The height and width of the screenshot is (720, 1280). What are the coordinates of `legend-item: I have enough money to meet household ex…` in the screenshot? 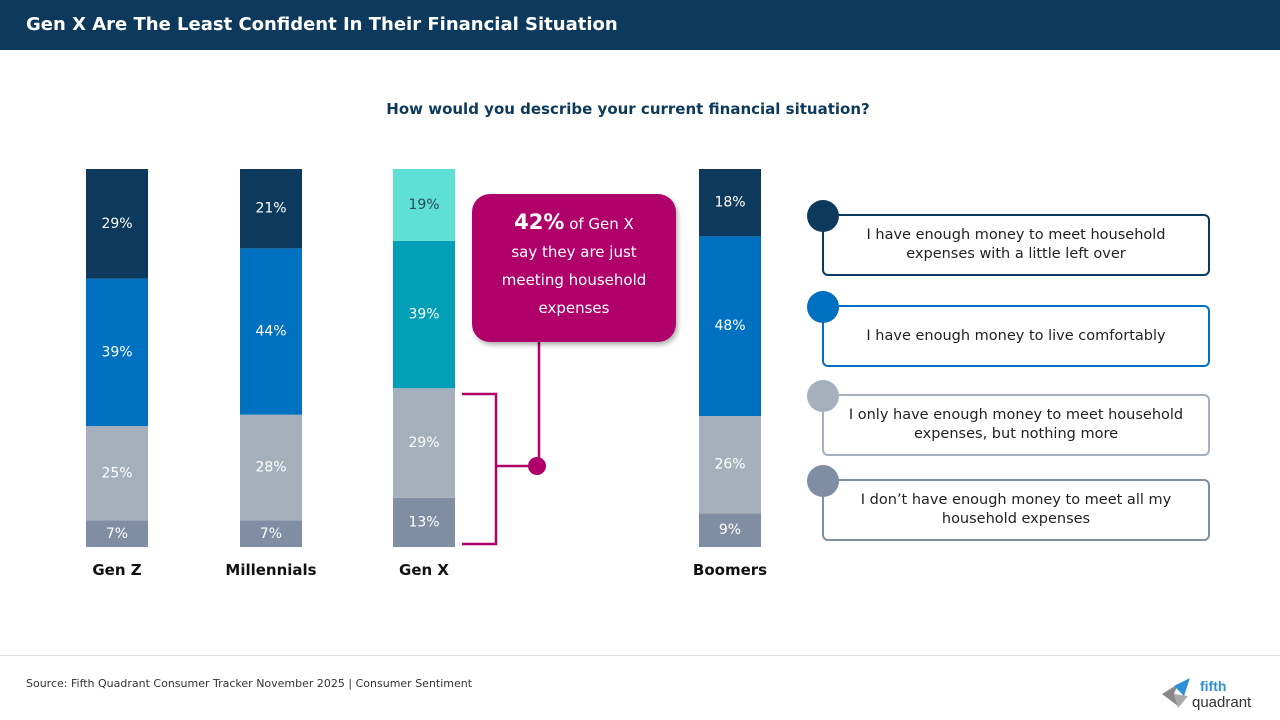 It's located at (1016, 245).